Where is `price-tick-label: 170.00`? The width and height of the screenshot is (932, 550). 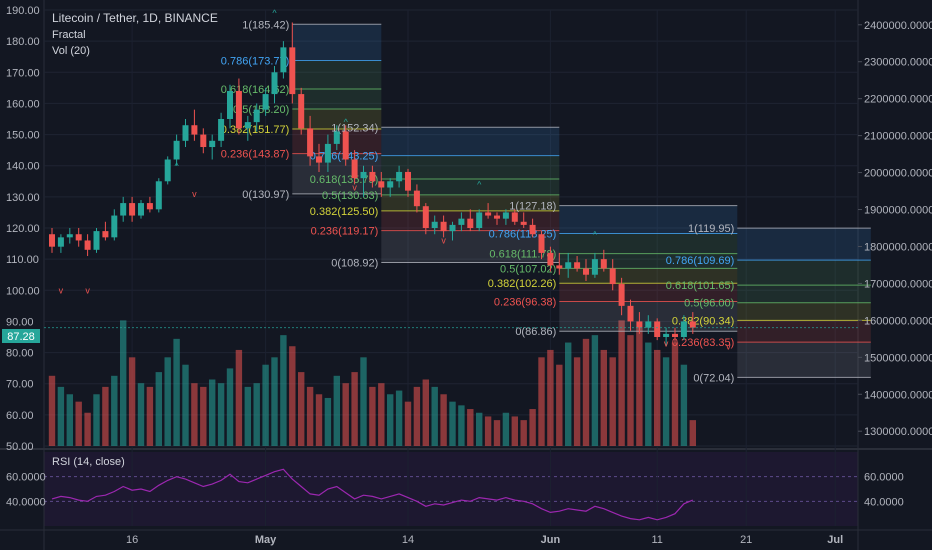
price-tick-label: 170.00 is located at coordinates (23, 73).